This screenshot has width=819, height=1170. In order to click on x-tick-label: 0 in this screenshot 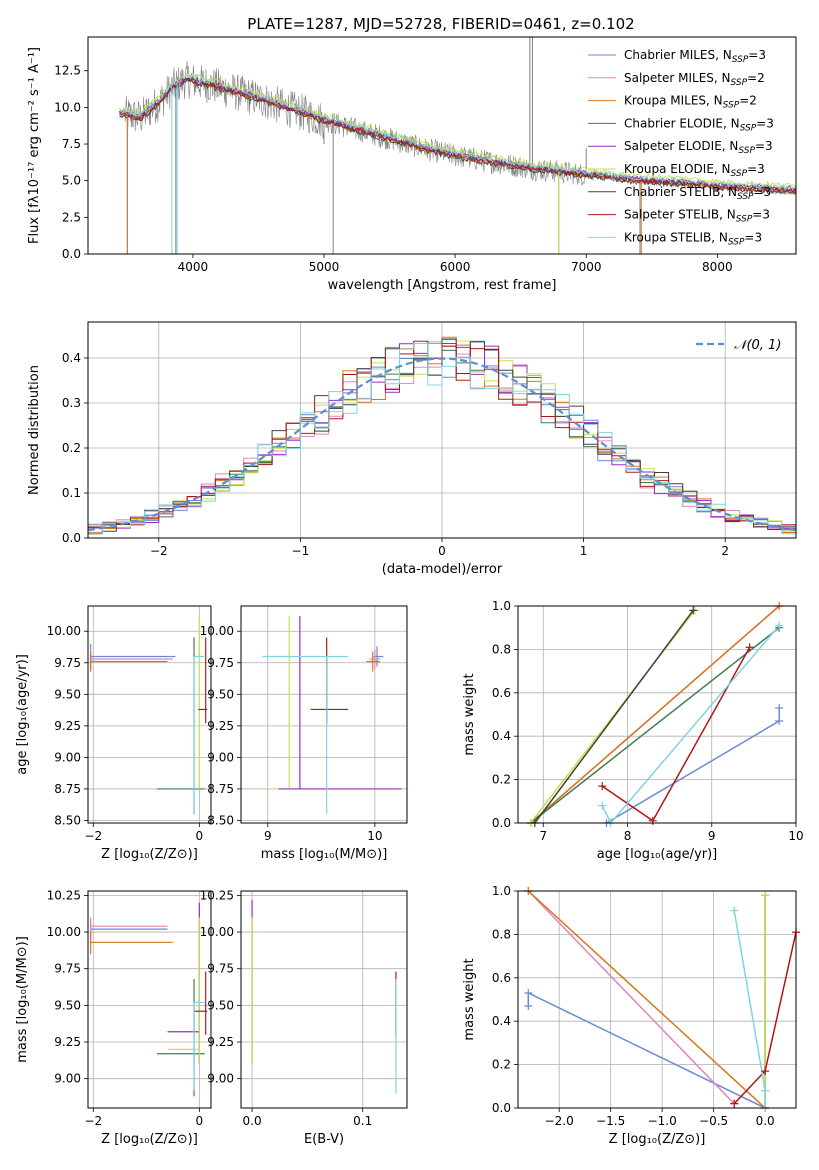, I will do `click(200, 1121)`.